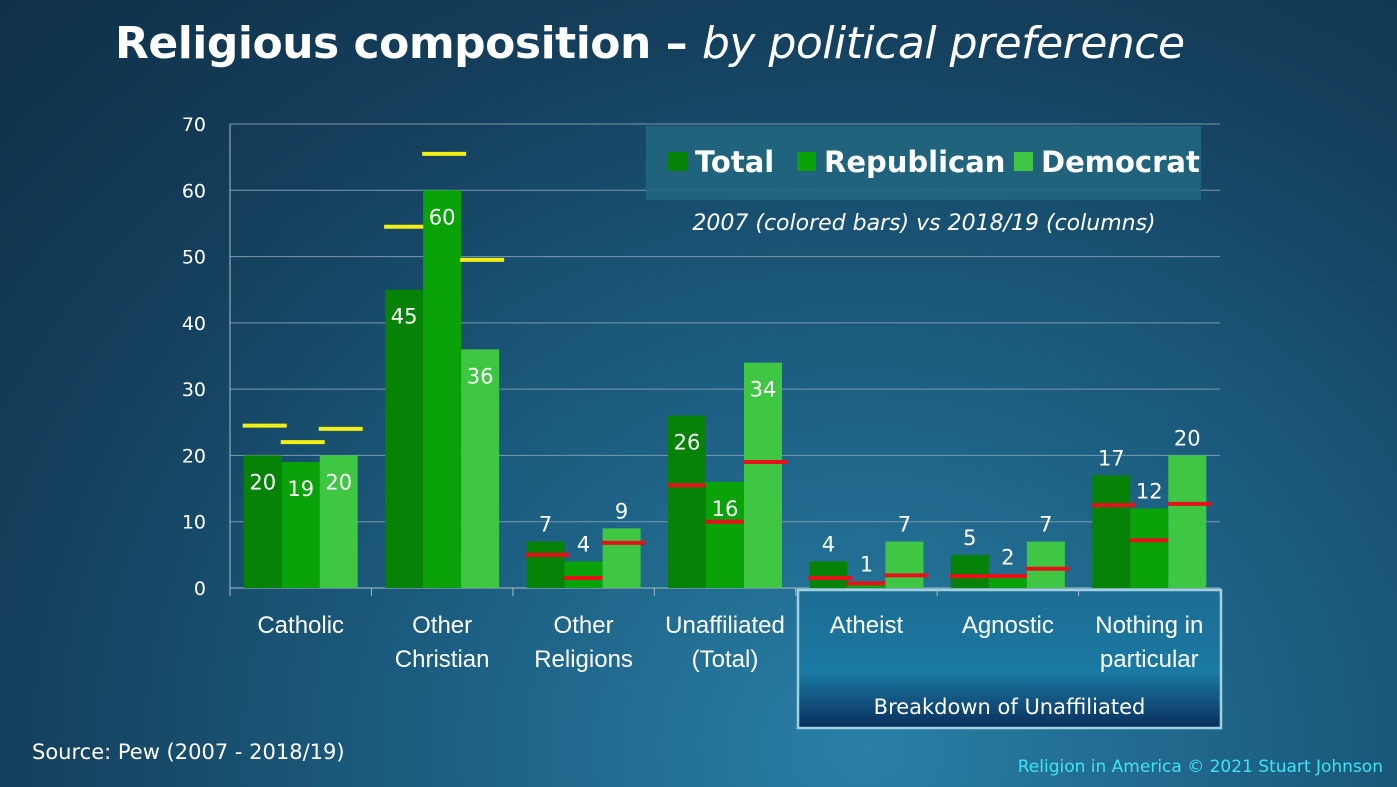 This screenshot has width=1397, height=787. Describe the element at coordinates (806, 161) in the screenshot. I see `legend-swatch-republican` at that location.